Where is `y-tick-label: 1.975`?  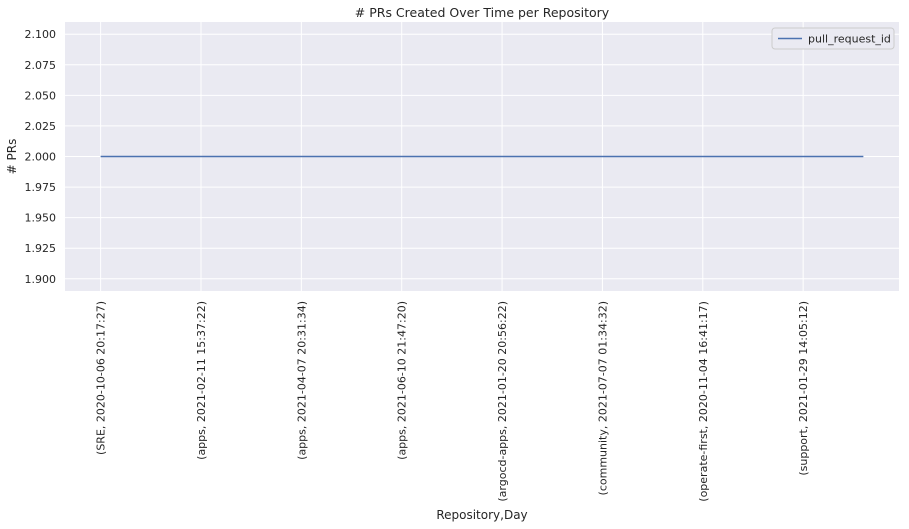 y-tick-label: 1.975 is located at coordinates (41, 187).